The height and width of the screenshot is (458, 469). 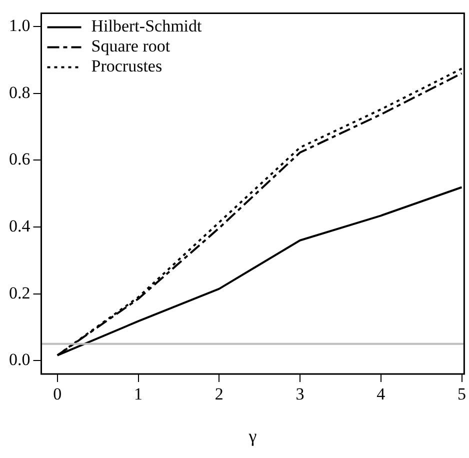 I want to click on y-tick-label: 1.0, so click(x=19, y=26).